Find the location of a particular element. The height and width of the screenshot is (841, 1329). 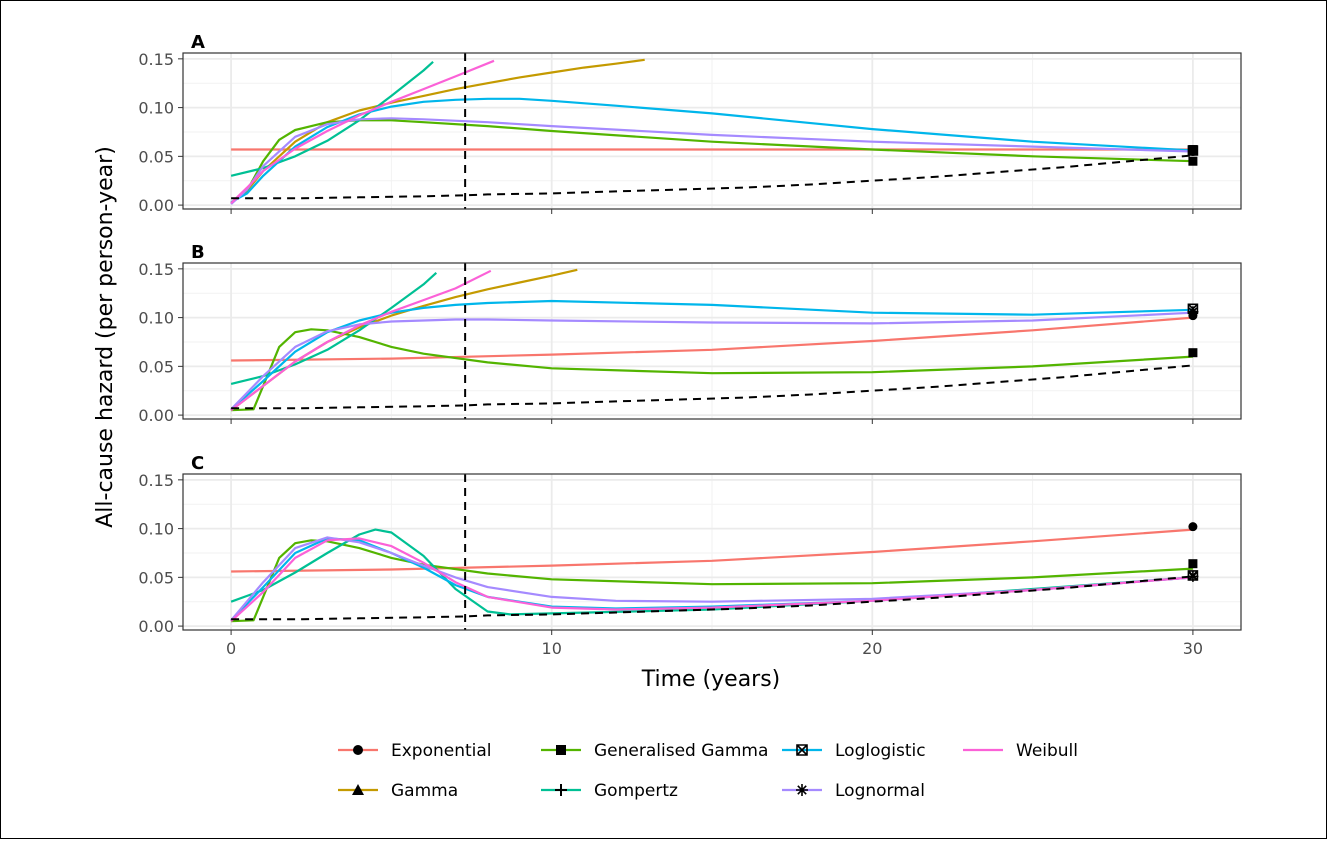

series-line-gompertz is located at coordinates (334, 328).